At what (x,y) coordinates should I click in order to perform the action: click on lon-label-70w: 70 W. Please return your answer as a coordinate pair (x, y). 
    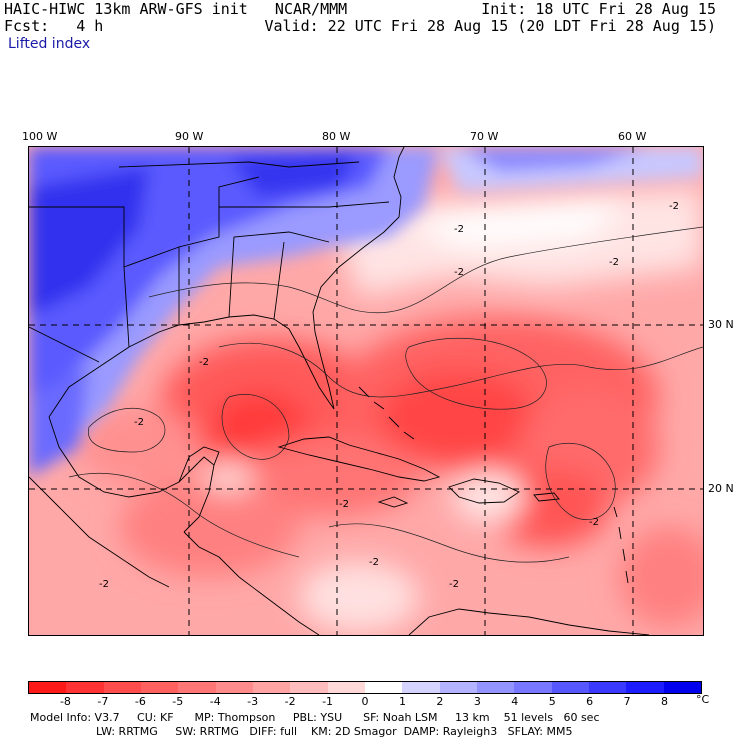
    Looking at the image, I should click on (484, 136).